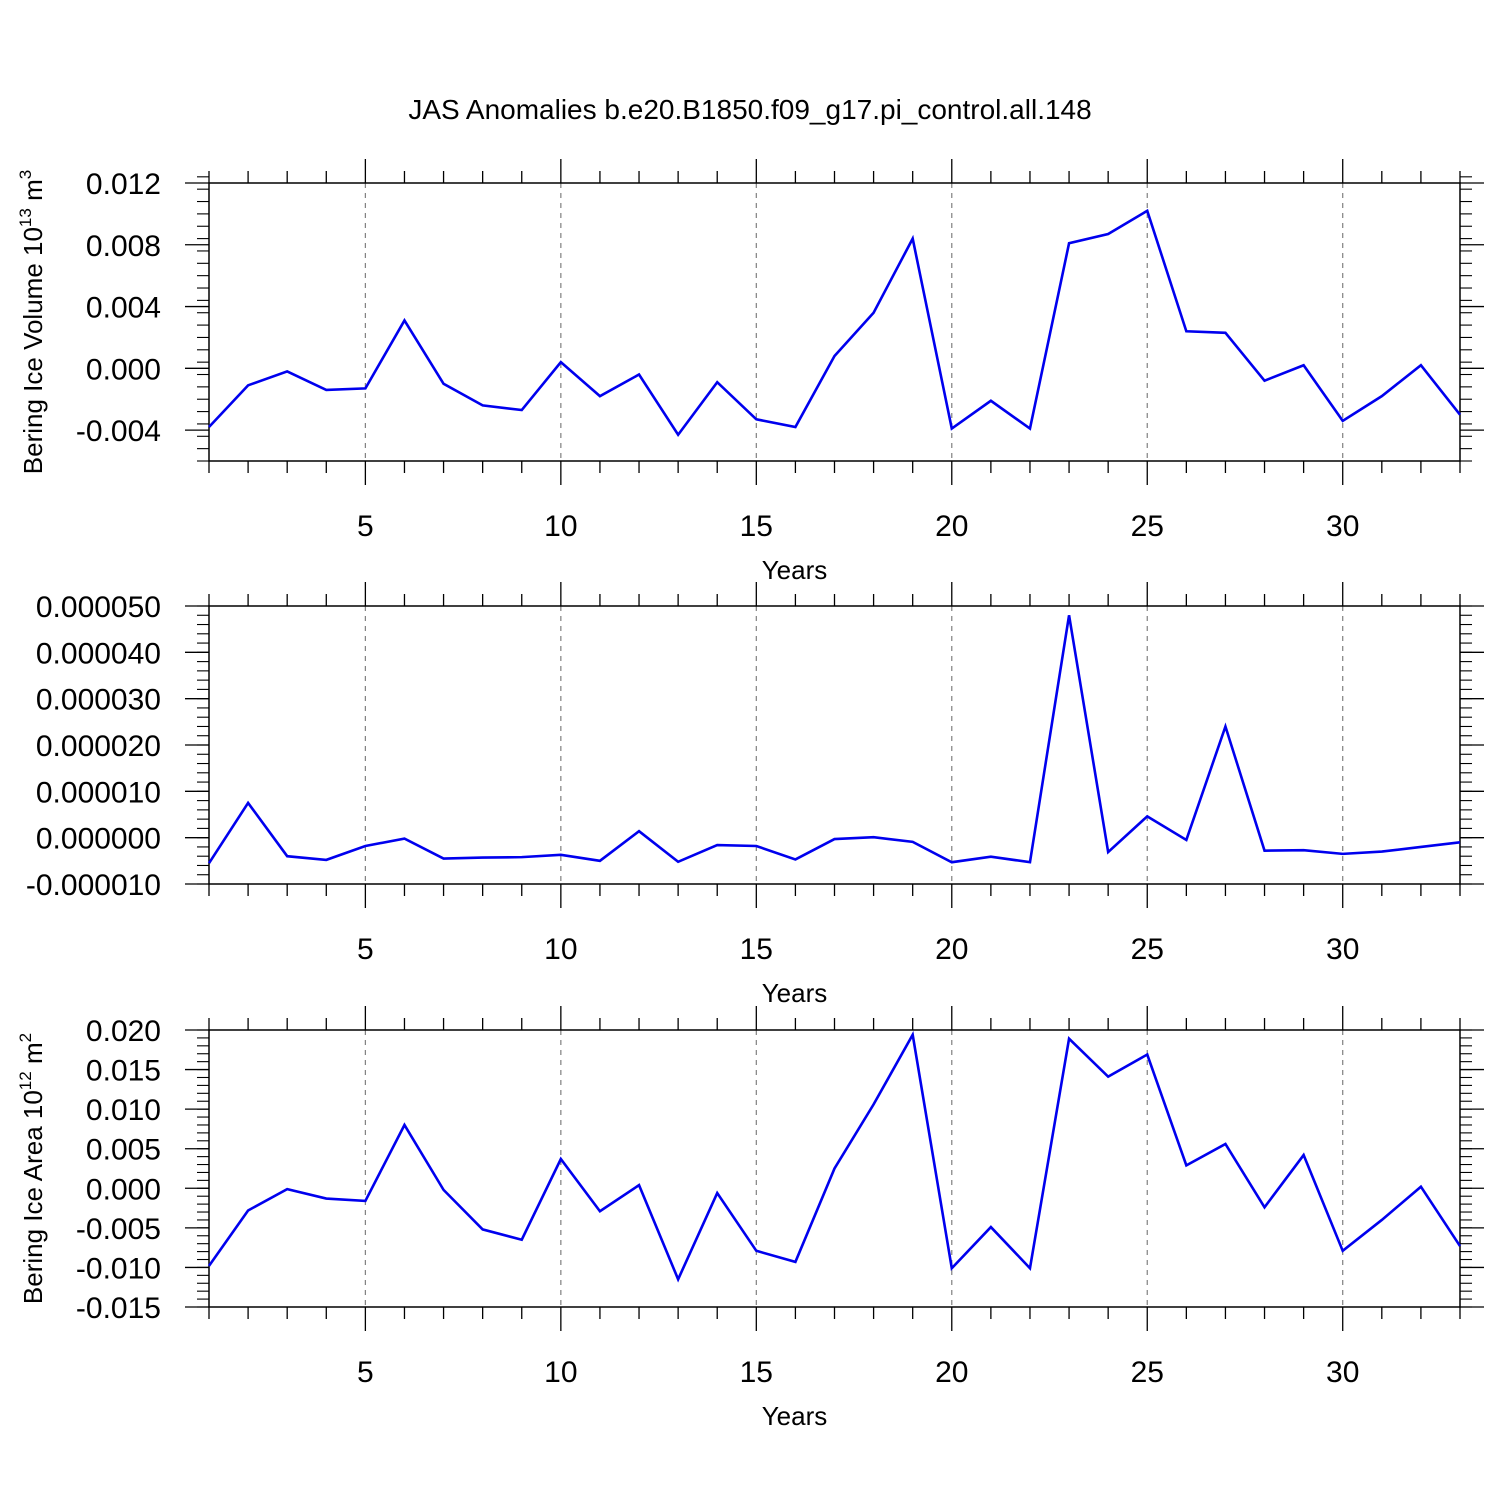 Image resolution: width=1500 pixels, height=1500 pixels. What do you see at coordinates (98, 792) in the screenshot?
I see `y-tick-label: 0.000010` at bounding box center [98, 792].